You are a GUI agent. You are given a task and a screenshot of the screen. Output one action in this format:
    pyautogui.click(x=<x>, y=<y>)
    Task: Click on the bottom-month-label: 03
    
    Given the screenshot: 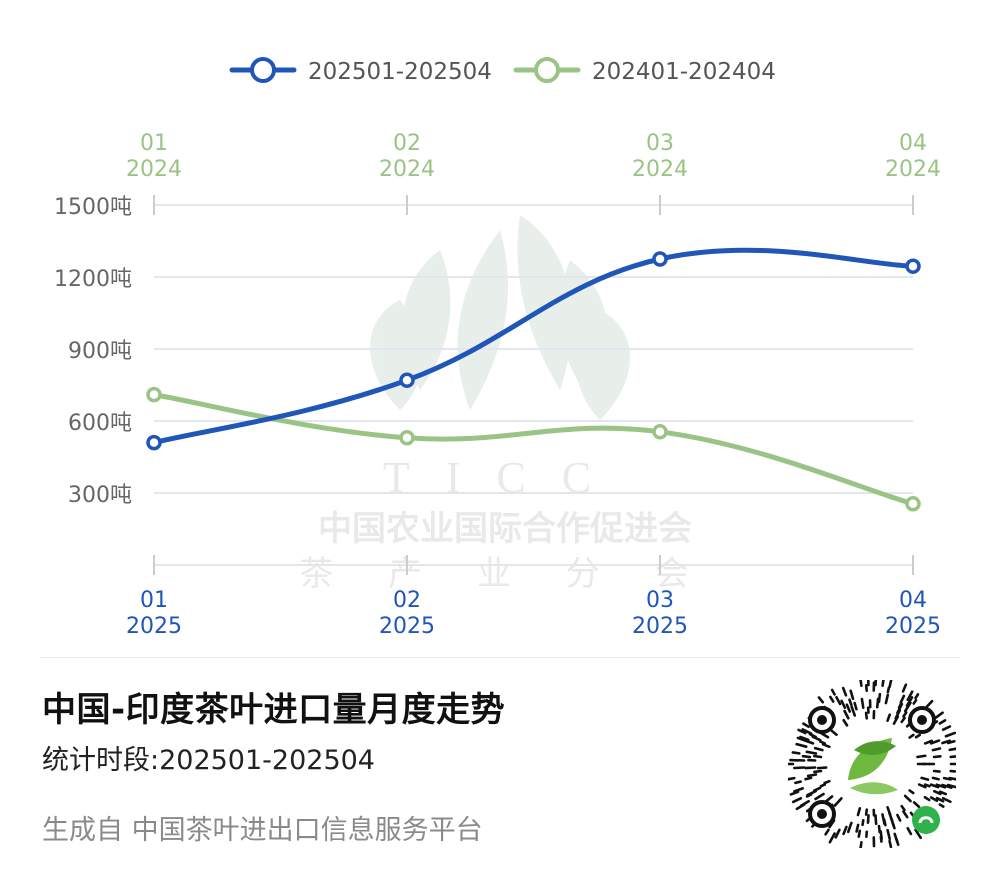 What is the action you would take?
    pyautogui.click(x=660, y=600)
    